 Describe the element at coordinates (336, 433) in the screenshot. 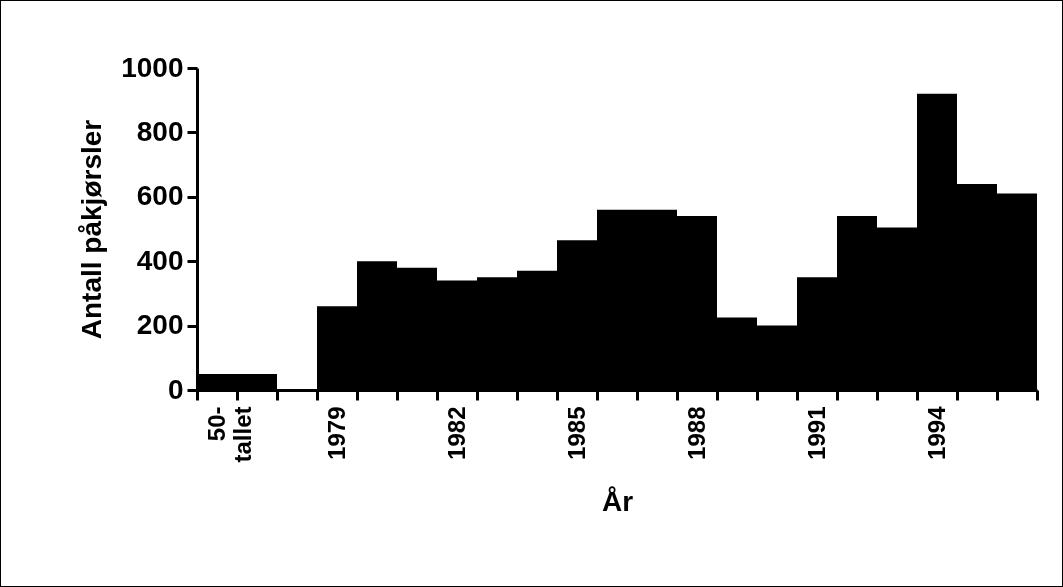

I see `x-tick-label: 1979` at that location.